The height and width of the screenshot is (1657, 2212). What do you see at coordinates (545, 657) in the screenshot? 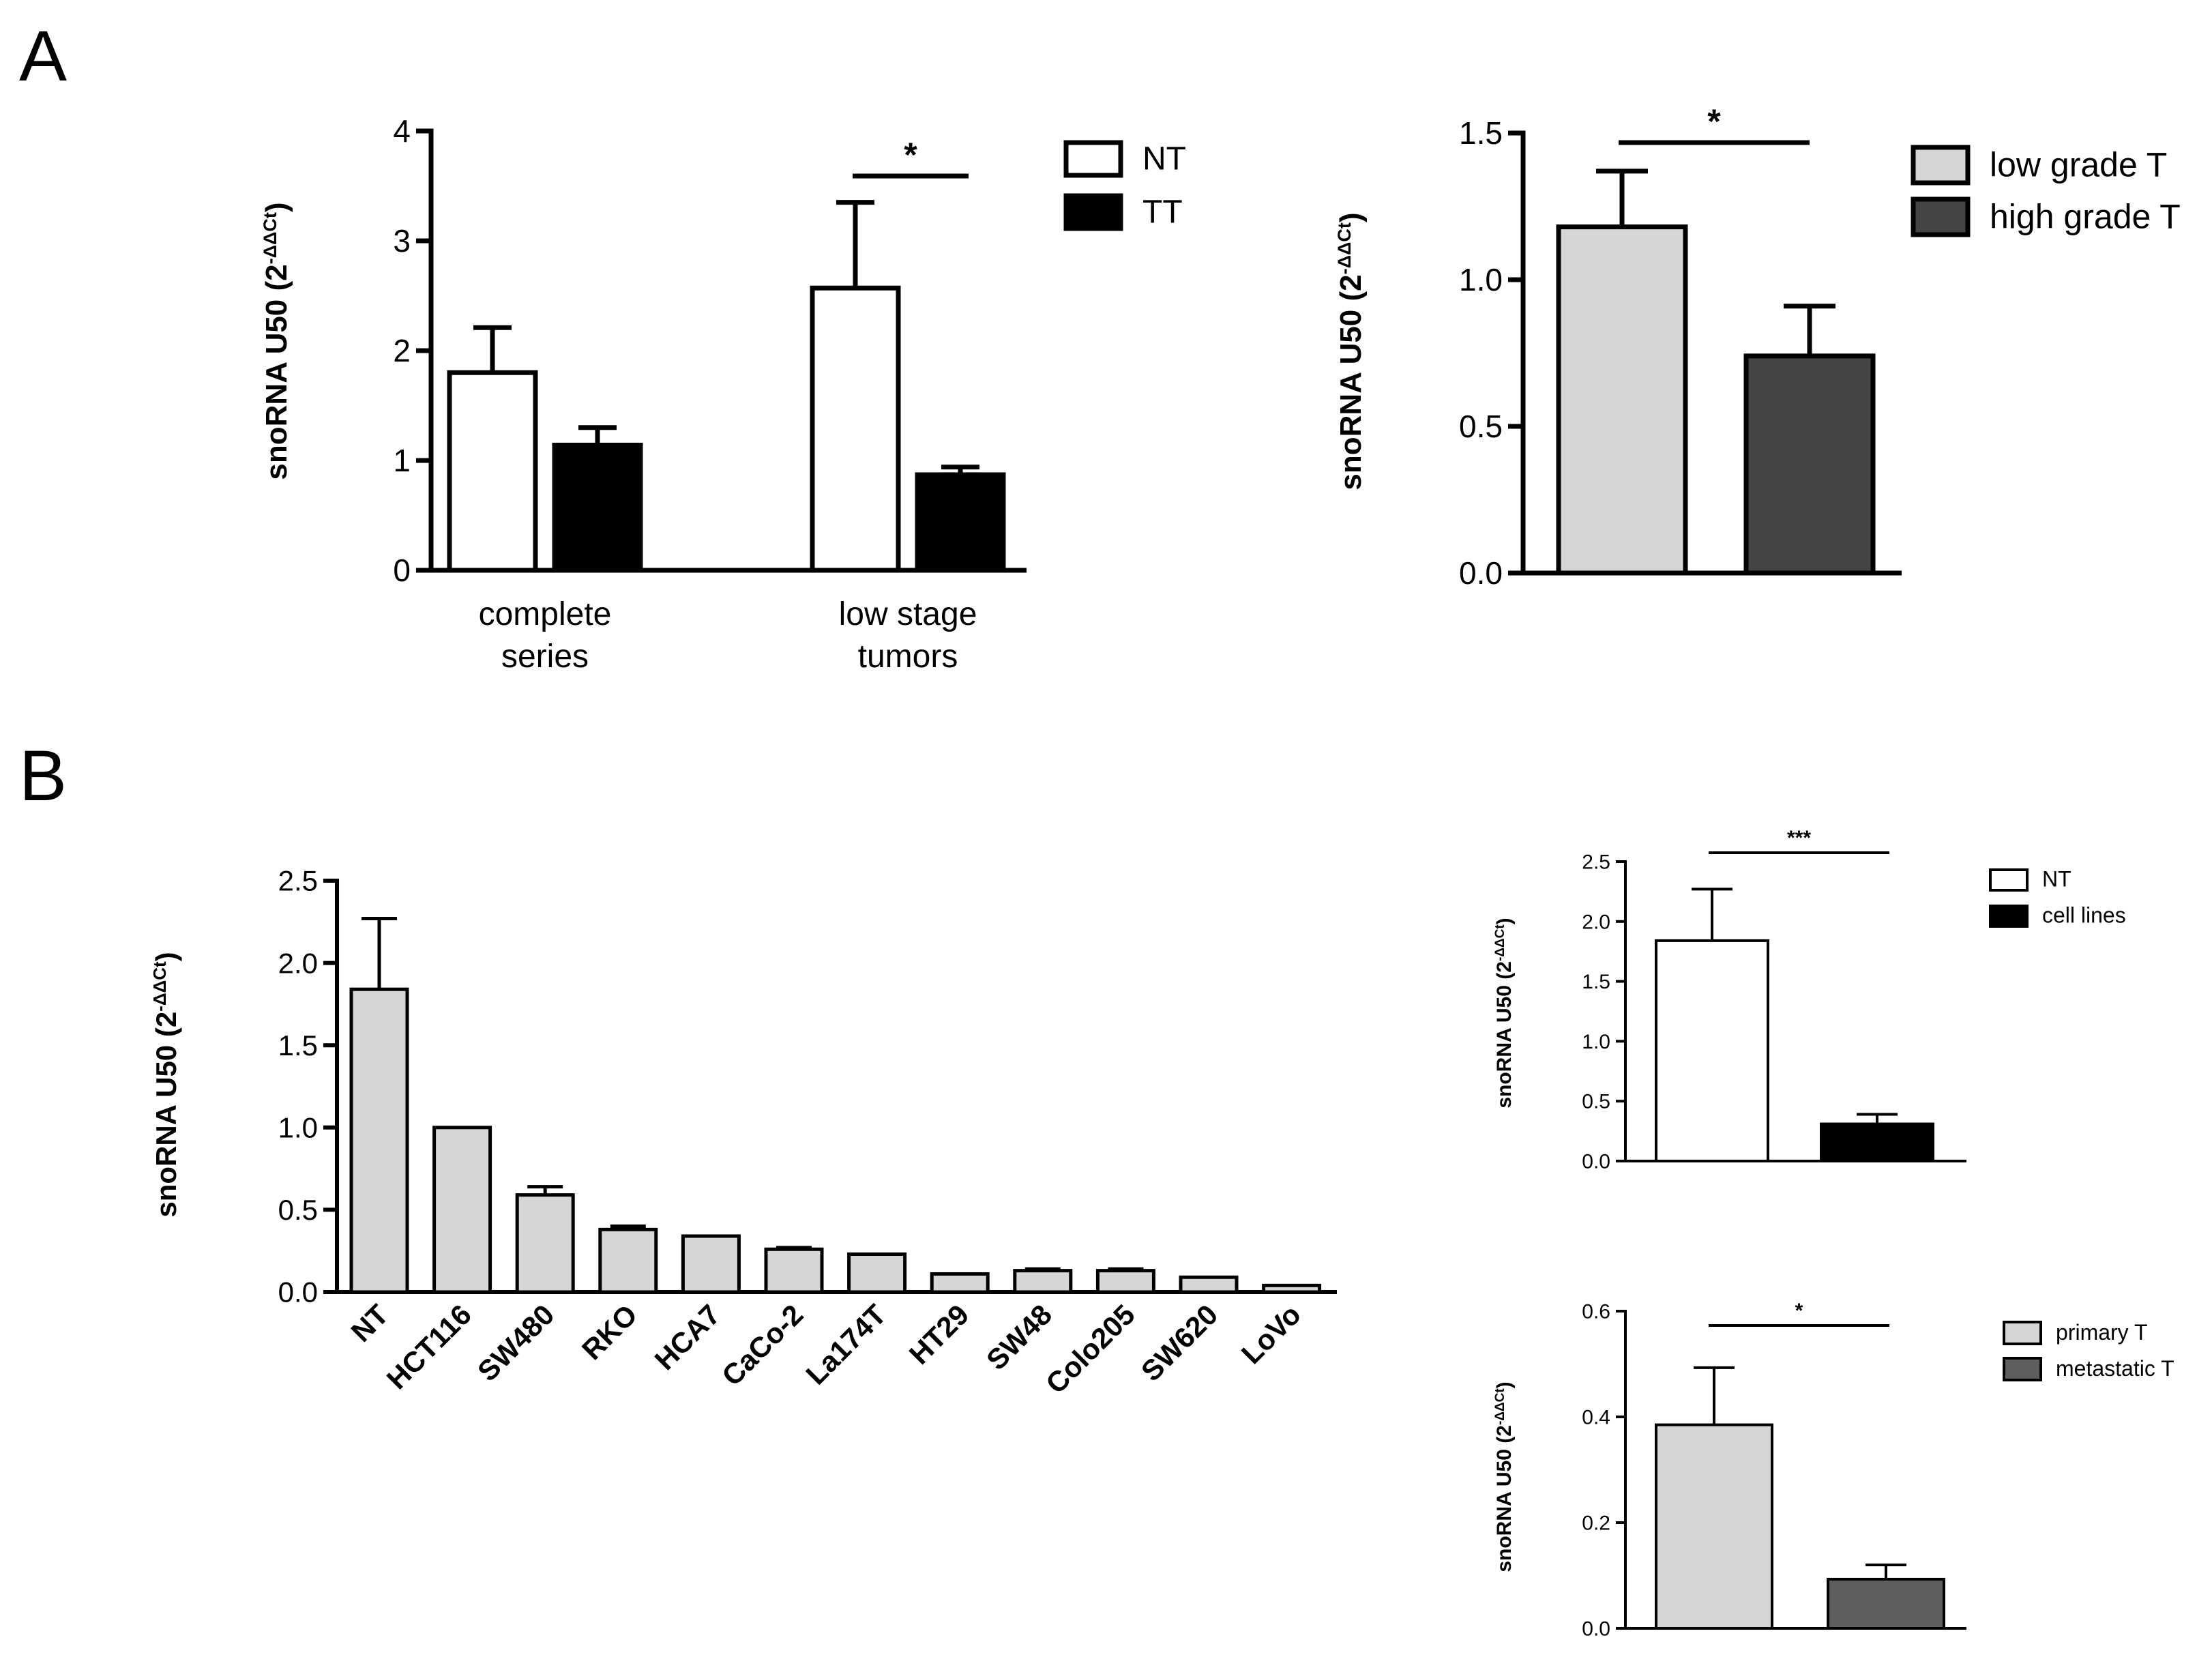
I see `a1-x-tick-label: series` at bounding box center [545, 657].